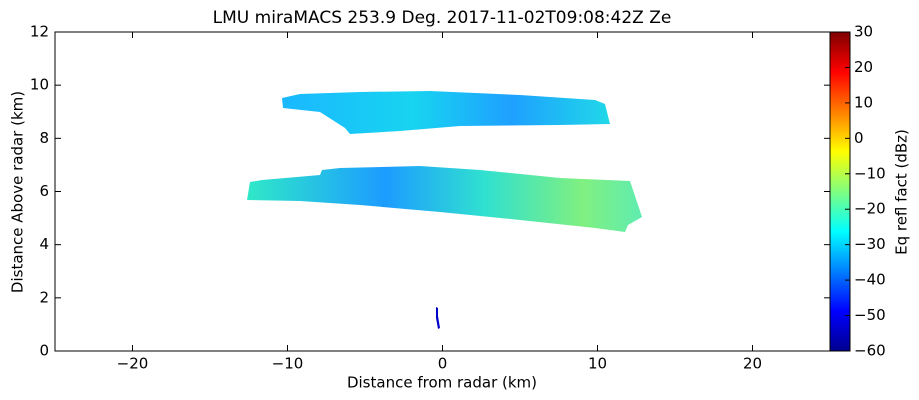  Describe the element at coordinates (44, 244) in the screenshot. I see `y-tick-label: 4` at that location.